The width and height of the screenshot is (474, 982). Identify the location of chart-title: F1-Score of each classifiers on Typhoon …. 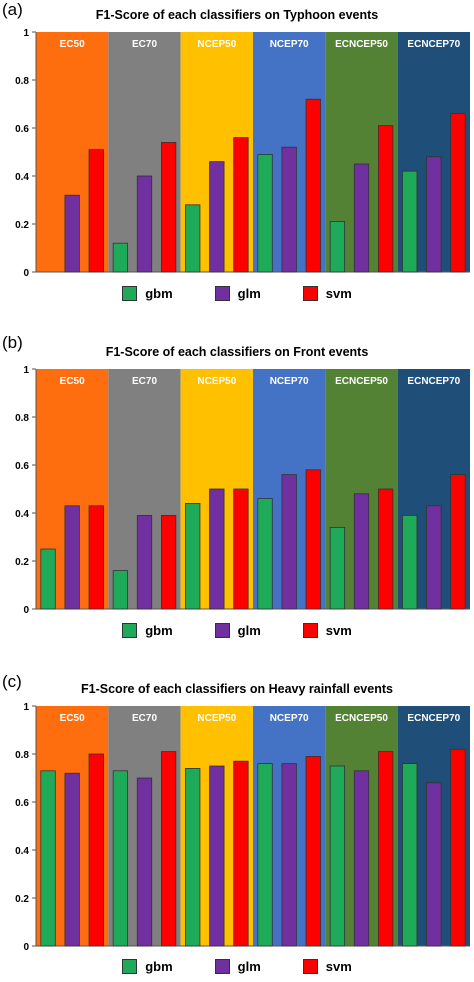
(237, 15).